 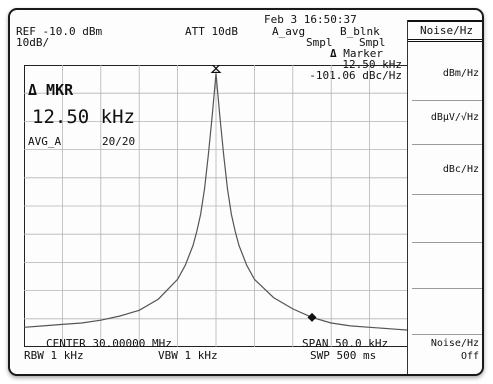 I want to click on trace-a-detector: Smpl, so click(x=319, y=42).